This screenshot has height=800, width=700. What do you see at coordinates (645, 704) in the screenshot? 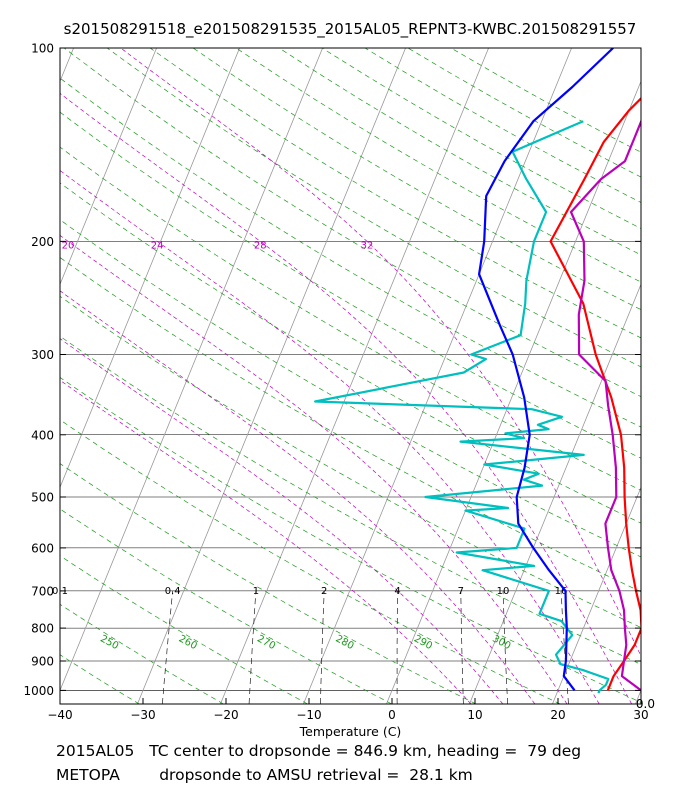
I see `corner-label: 0.0` at bounding box center [645, 704].